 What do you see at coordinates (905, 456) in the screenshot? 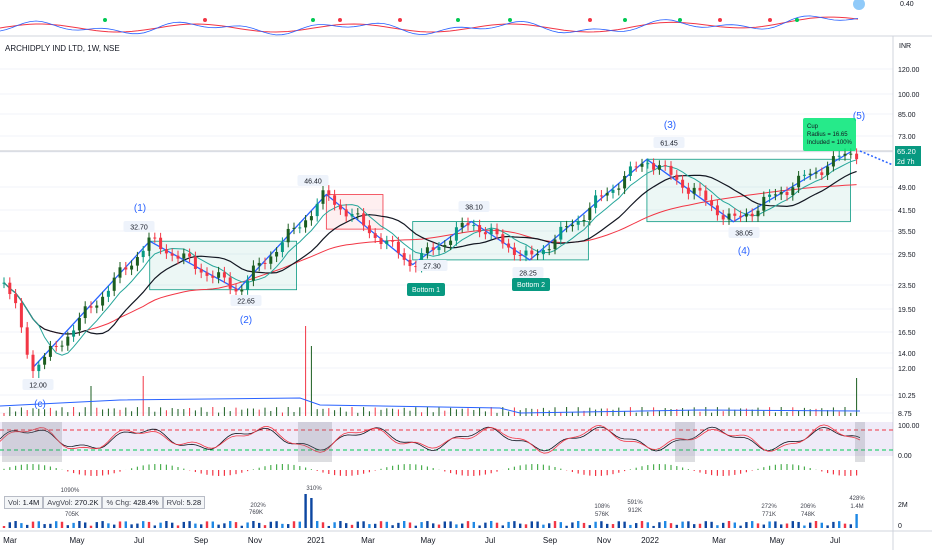
I see `osc-tick-label: 0.00` at bounding box center [905, 456].